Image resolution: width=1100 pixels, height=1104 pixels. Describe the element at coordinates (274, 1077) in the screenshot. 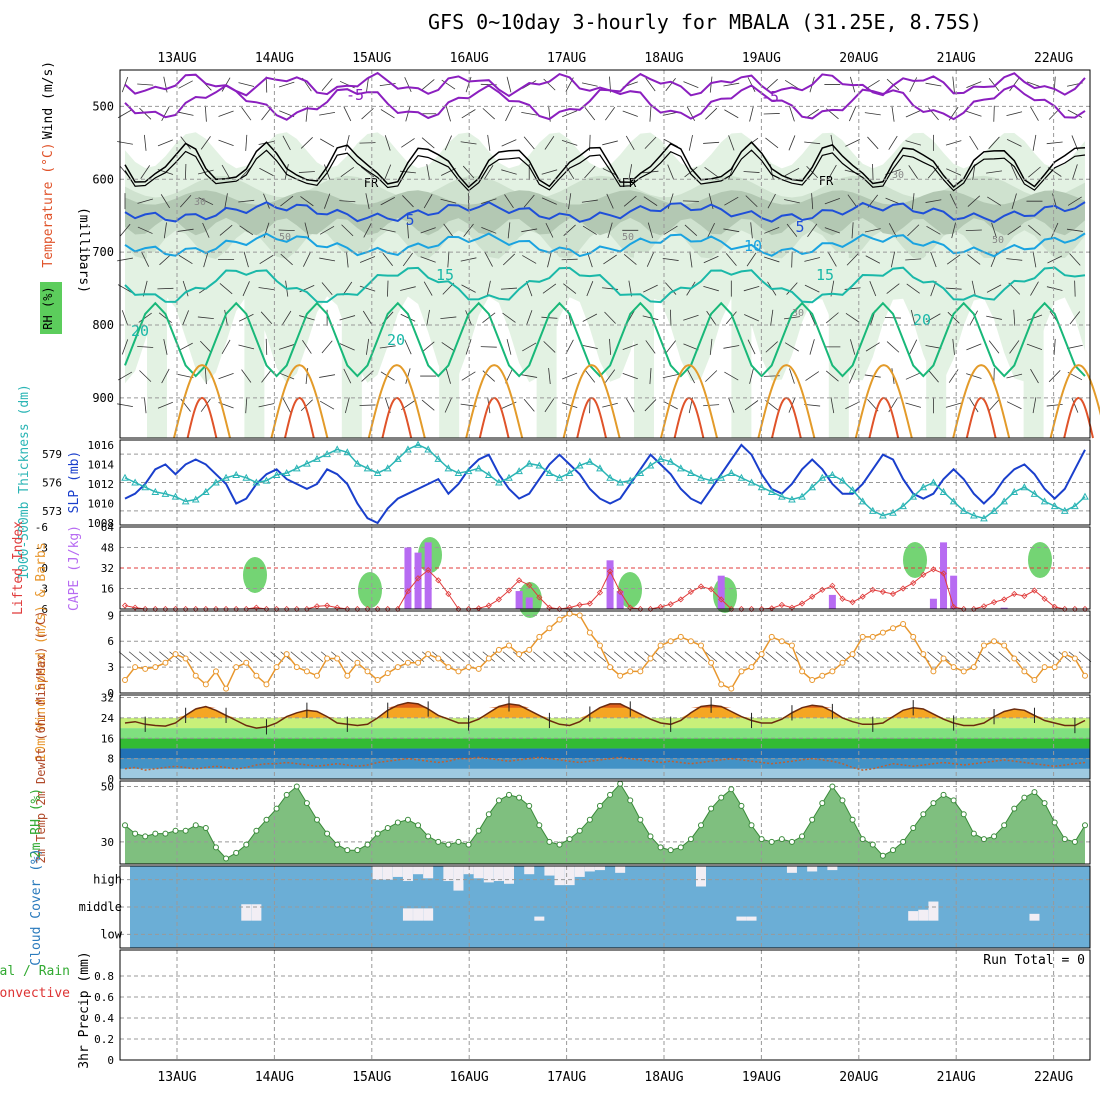

I see `bottom-date-label: 14AUG` at that location.